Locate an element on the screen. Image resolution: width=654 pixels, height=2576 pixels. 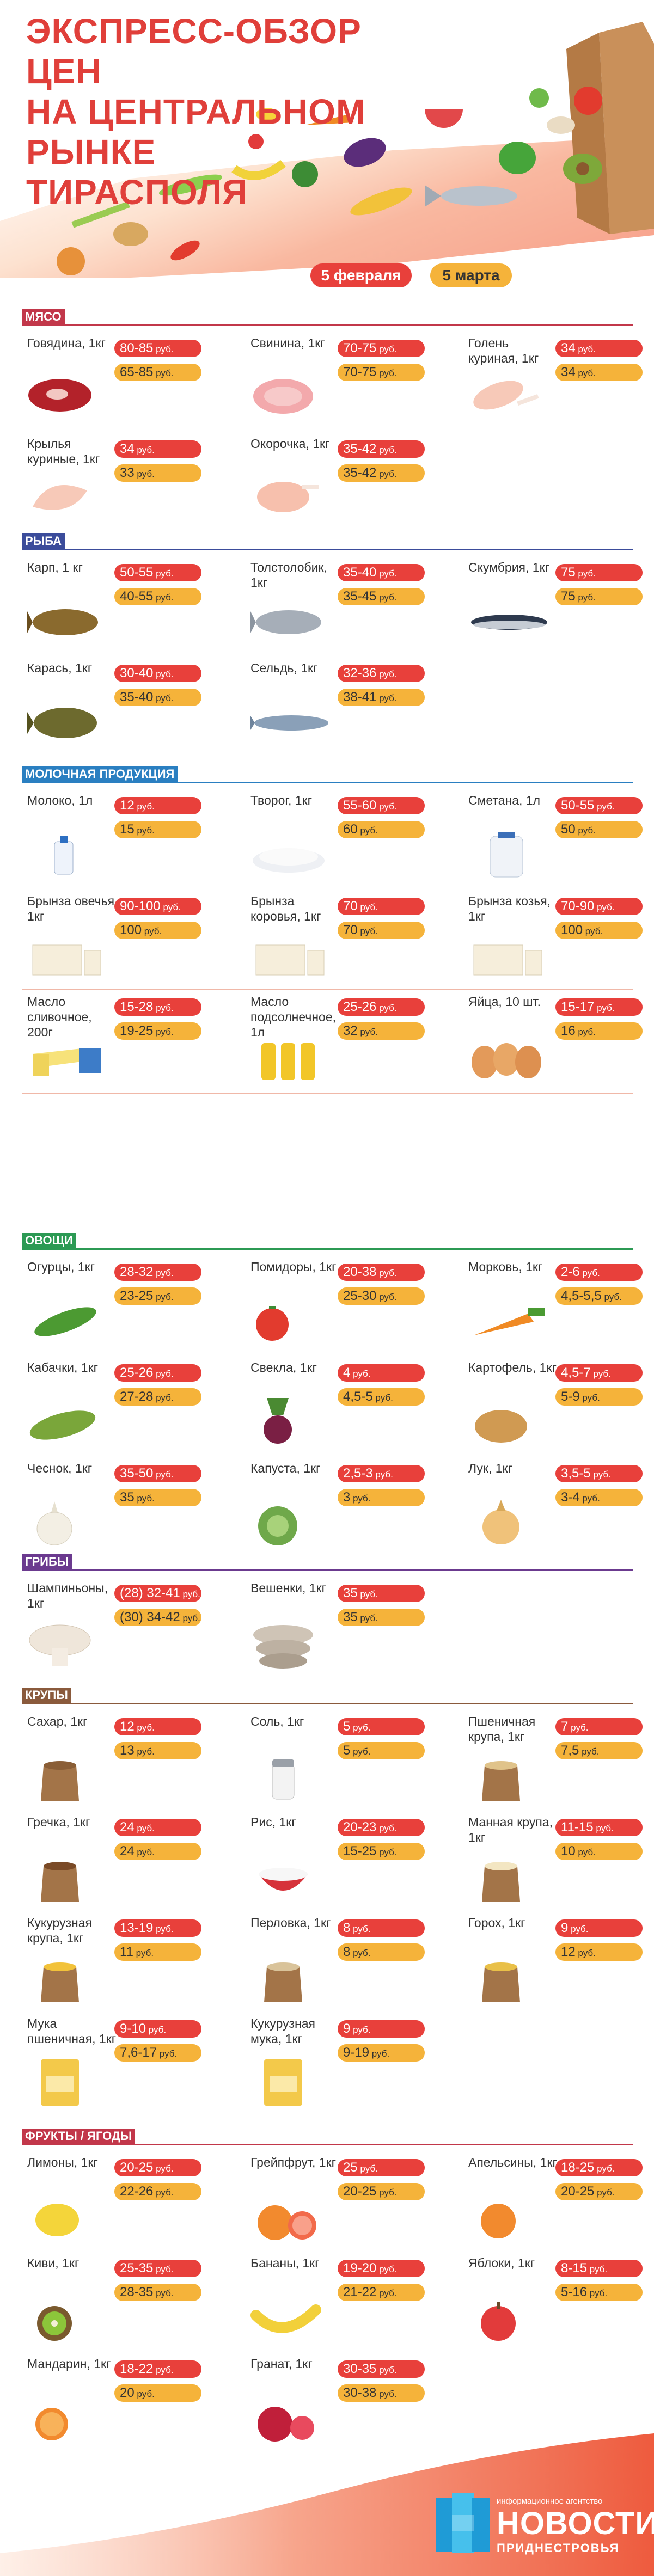
section-label: КРУПЫ is located at coordinates (46, 1695).